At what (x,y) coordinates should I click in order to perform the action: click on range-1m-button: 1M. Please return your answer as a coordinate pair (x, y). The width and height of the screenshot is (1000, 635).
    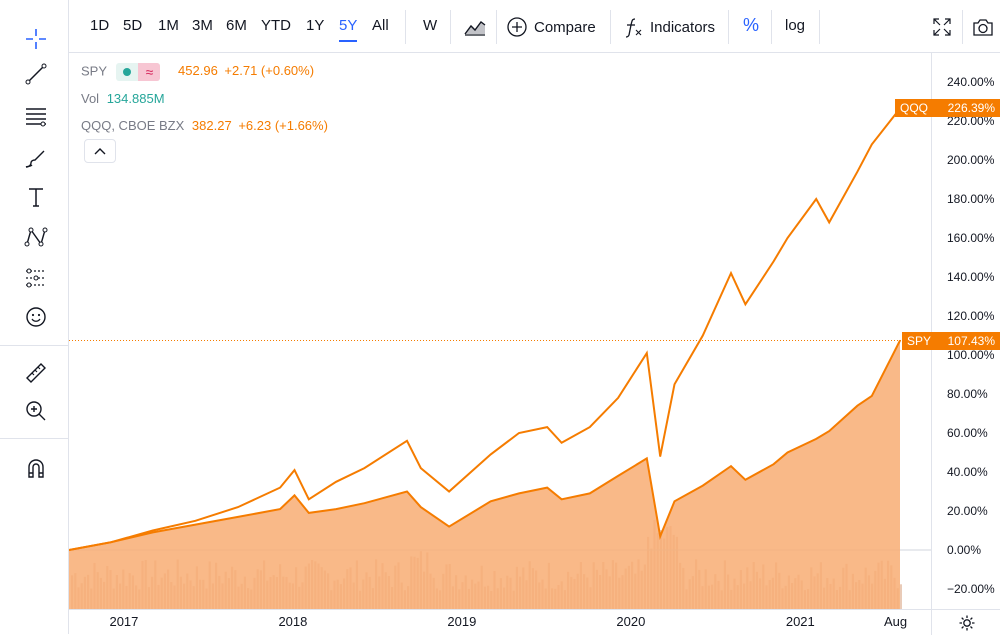
    Looking at the image, I should click on (168, 25).